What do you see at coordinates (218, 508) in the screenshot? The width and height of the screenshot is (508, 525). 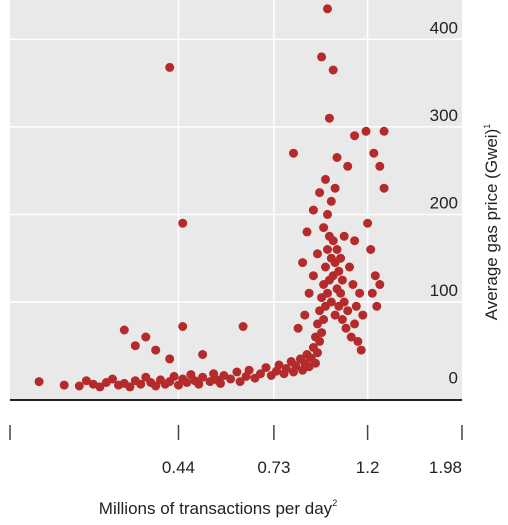 I see `x-axis-label: Millions of transactions per day2` at bounding box center [218, 508].